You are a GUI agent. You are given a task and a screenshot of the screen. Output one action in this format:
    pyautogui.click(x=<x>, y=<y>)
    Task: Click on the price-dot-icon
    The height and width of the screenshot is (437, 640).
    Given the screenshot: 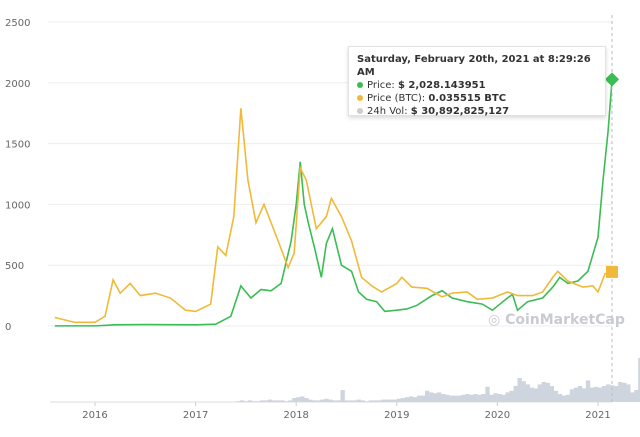 What is the action you would take?
    pyautogui.click(x=360, y=85)
    